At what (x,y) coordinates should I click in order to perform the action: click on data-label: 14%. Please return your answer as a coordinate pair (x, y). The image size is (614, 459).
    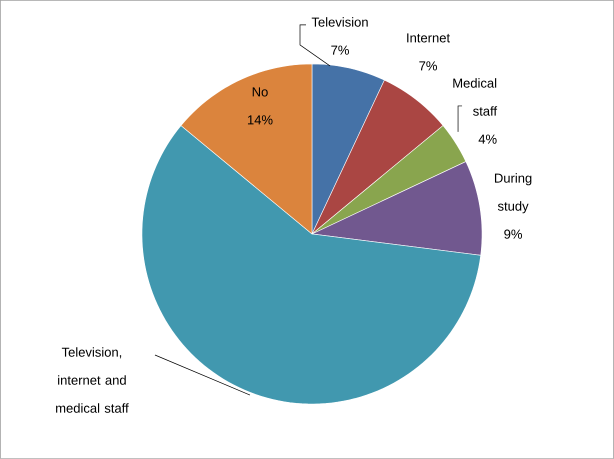
    Looking at the image, I should click on (260, 119).